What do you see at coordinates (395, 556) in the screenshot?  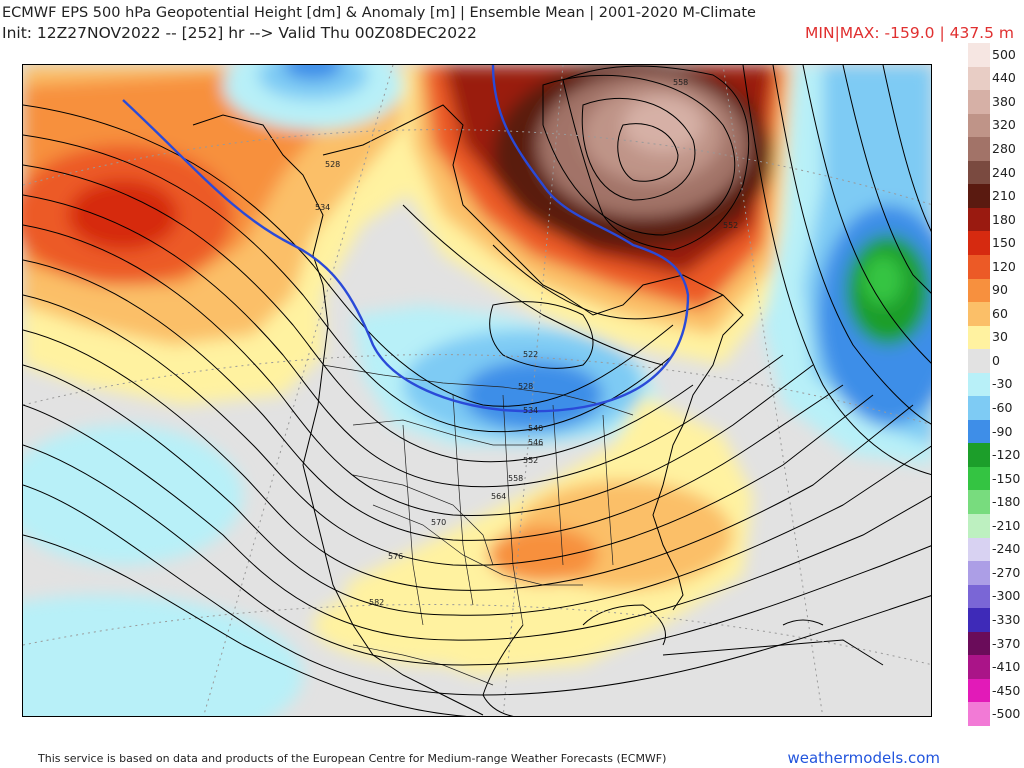 I see `contour-label: 576` at bounding box center [395, 556].